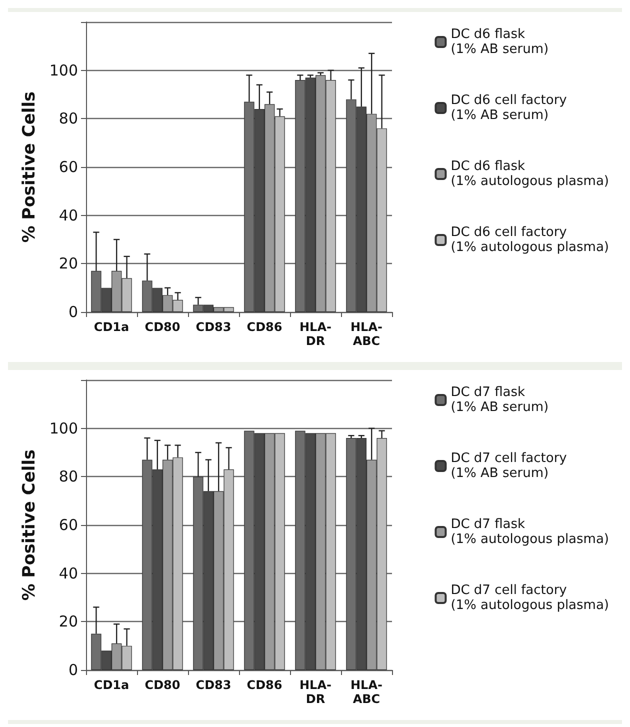  Describe the element at coordinates (530, 598) in the screenshot. I see `legend-label: DC d7 cell factory (1% autologous plasma)` at that location.